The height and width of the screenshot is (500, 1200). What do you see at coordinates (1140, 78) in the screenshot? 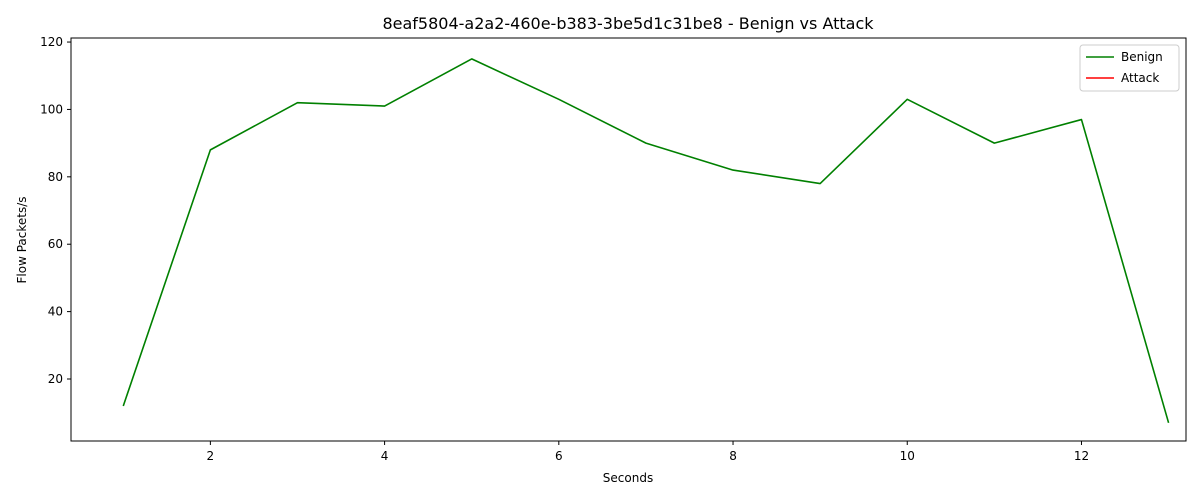
I see `legend-label-attack: Attack` at bounding box center [1140, 78].